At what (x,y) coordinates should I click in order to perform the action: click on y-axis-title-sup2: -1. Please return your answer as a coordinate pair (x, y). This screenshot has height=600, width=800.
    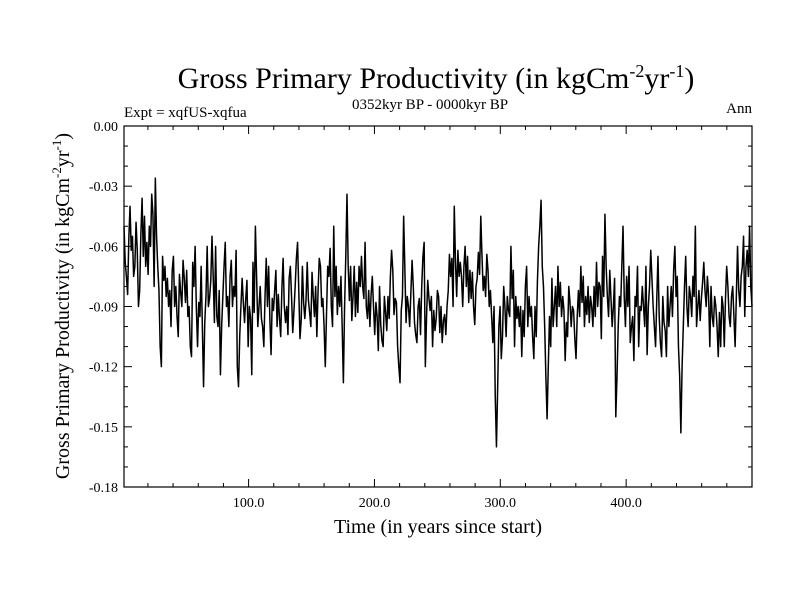
    Looking at the image, I should click on (56, 145).